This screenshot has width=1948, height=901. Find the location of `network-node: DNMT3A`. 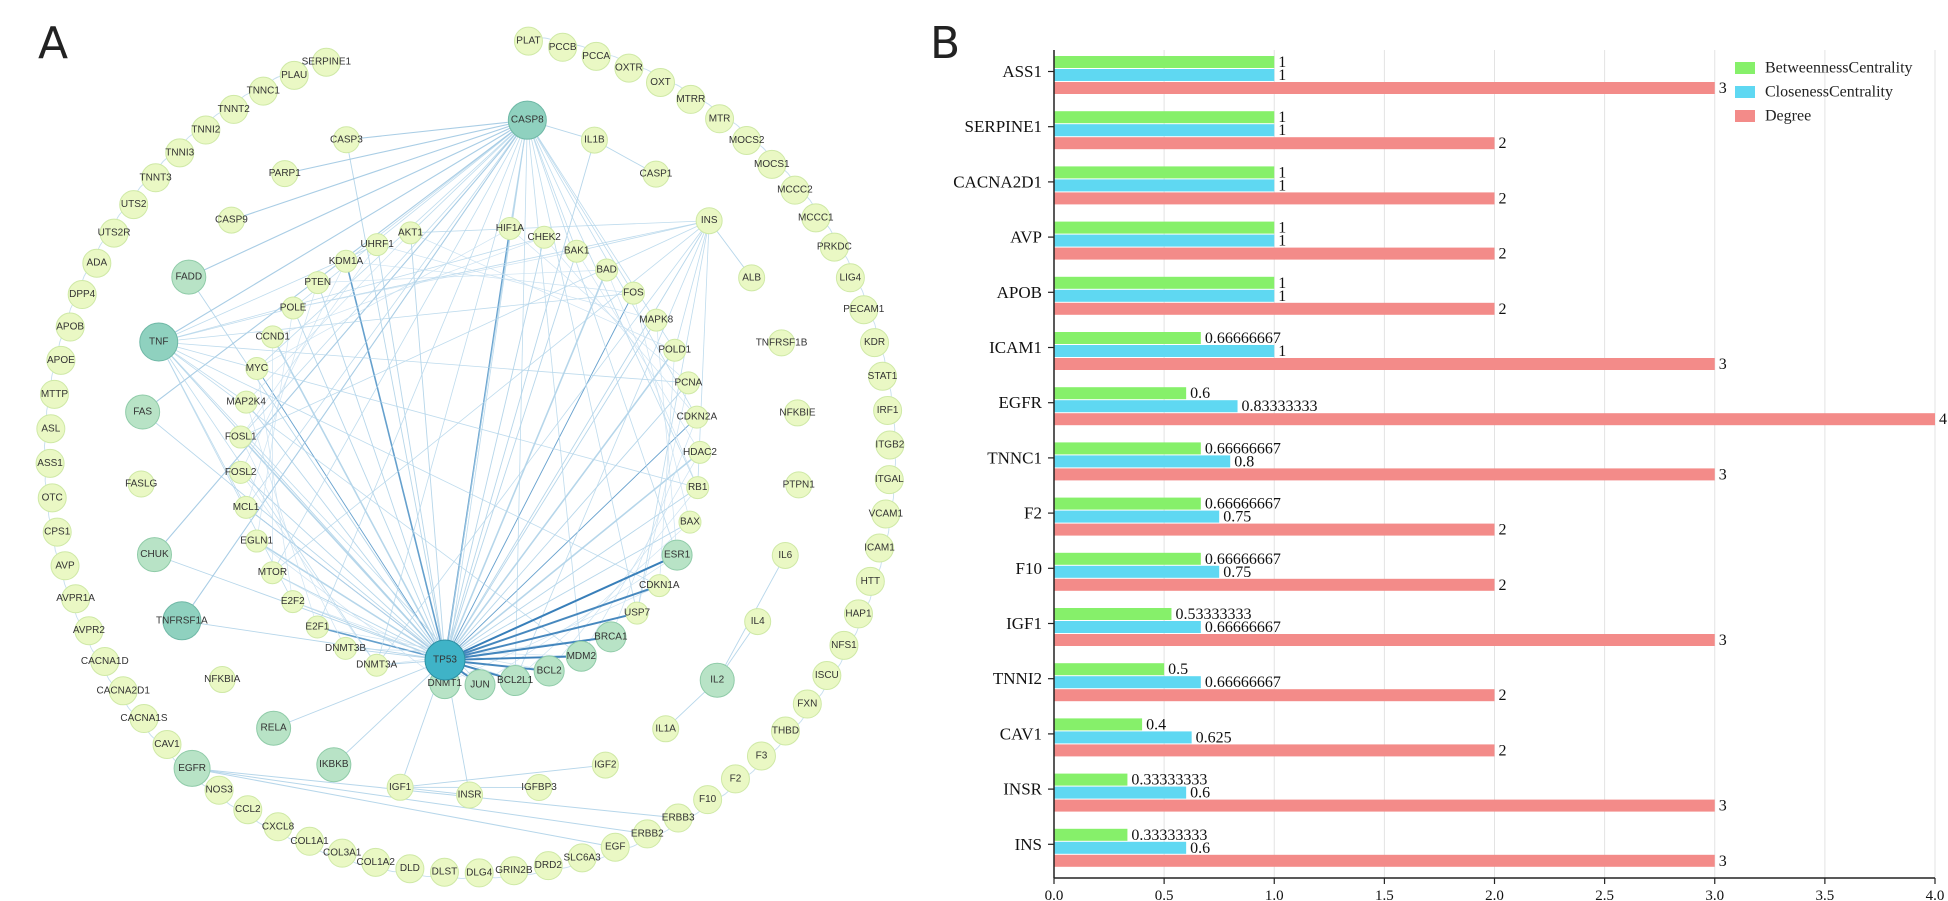

network-node: DNMT3A is located at coordinates (377, 665).